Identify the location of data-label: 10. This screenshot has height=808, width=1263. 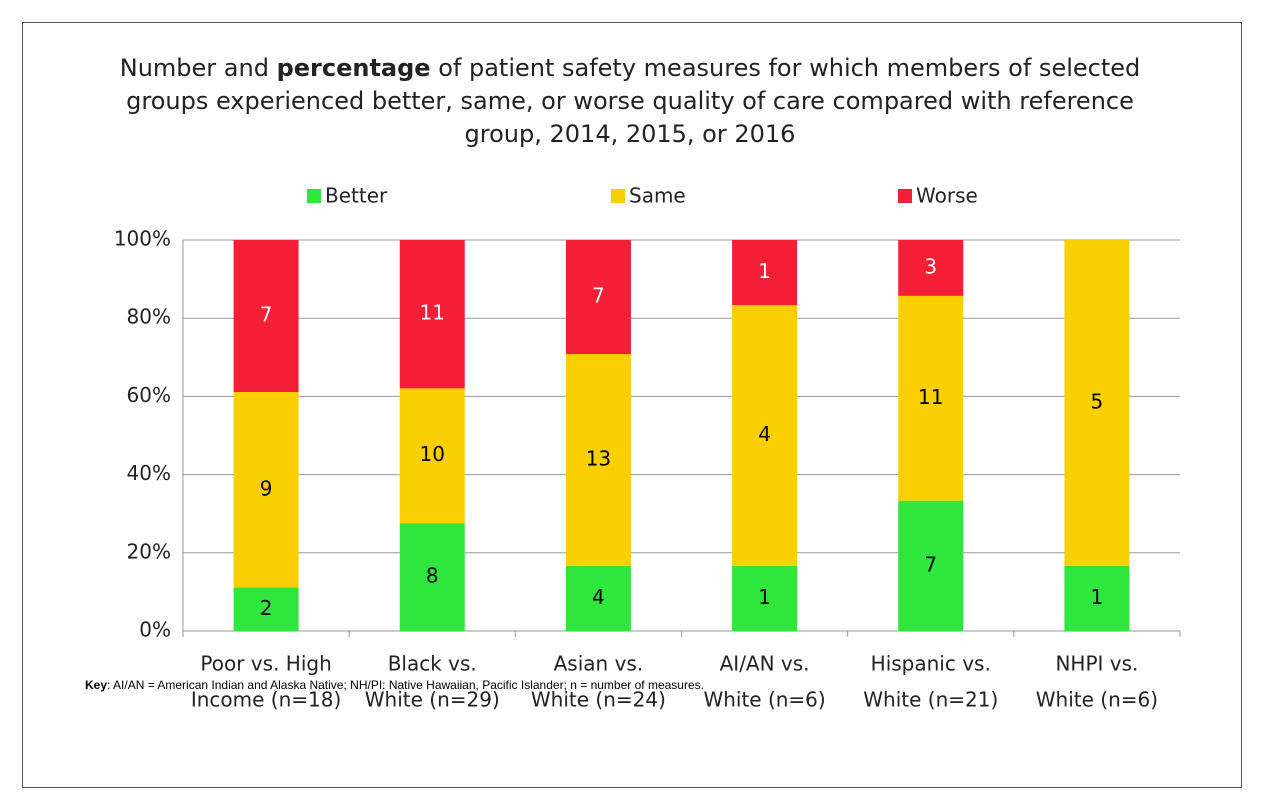
(432, 454).